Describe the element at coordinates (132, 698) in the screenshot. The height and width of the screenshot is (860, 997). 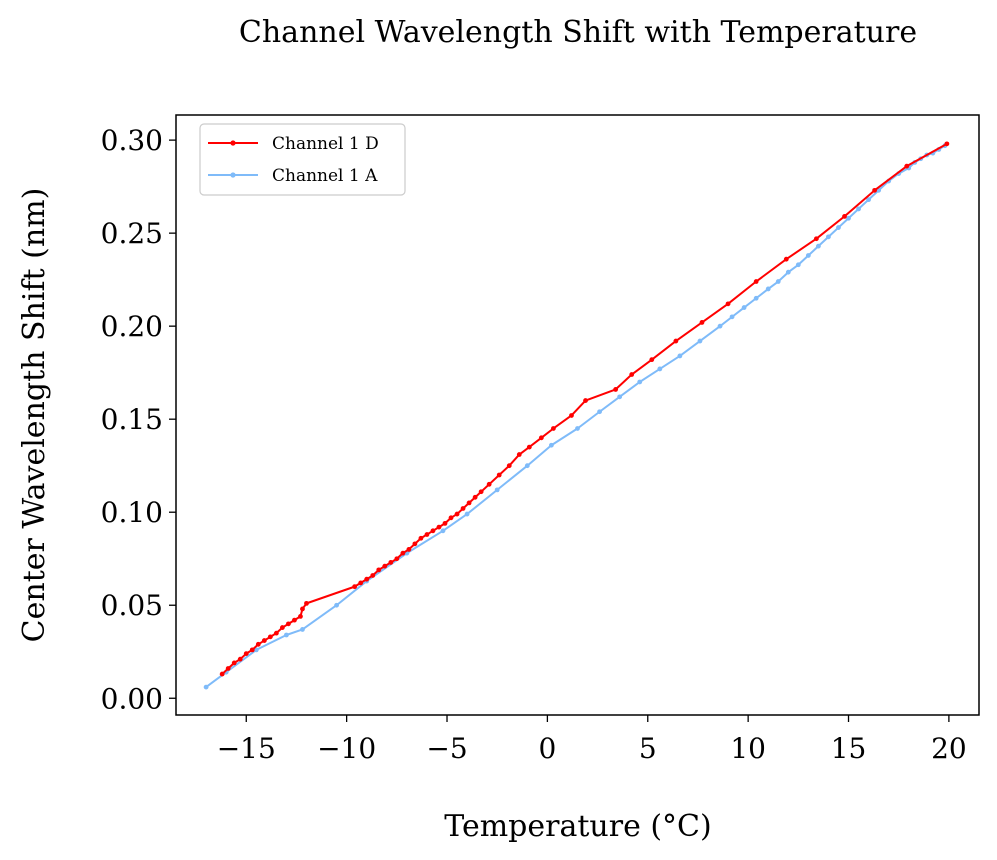
I see `y-tick-label: 0.00` at that location.